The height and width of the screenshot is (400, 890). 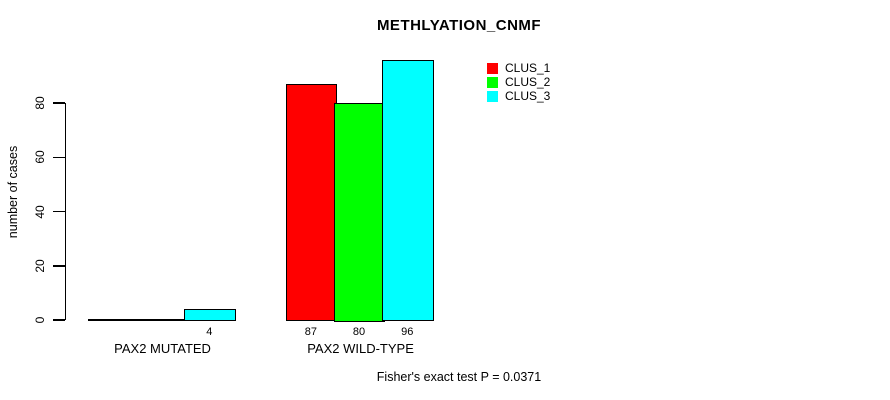 I want to click on legend-row: CLUS_2, so click(x=518, y=82).